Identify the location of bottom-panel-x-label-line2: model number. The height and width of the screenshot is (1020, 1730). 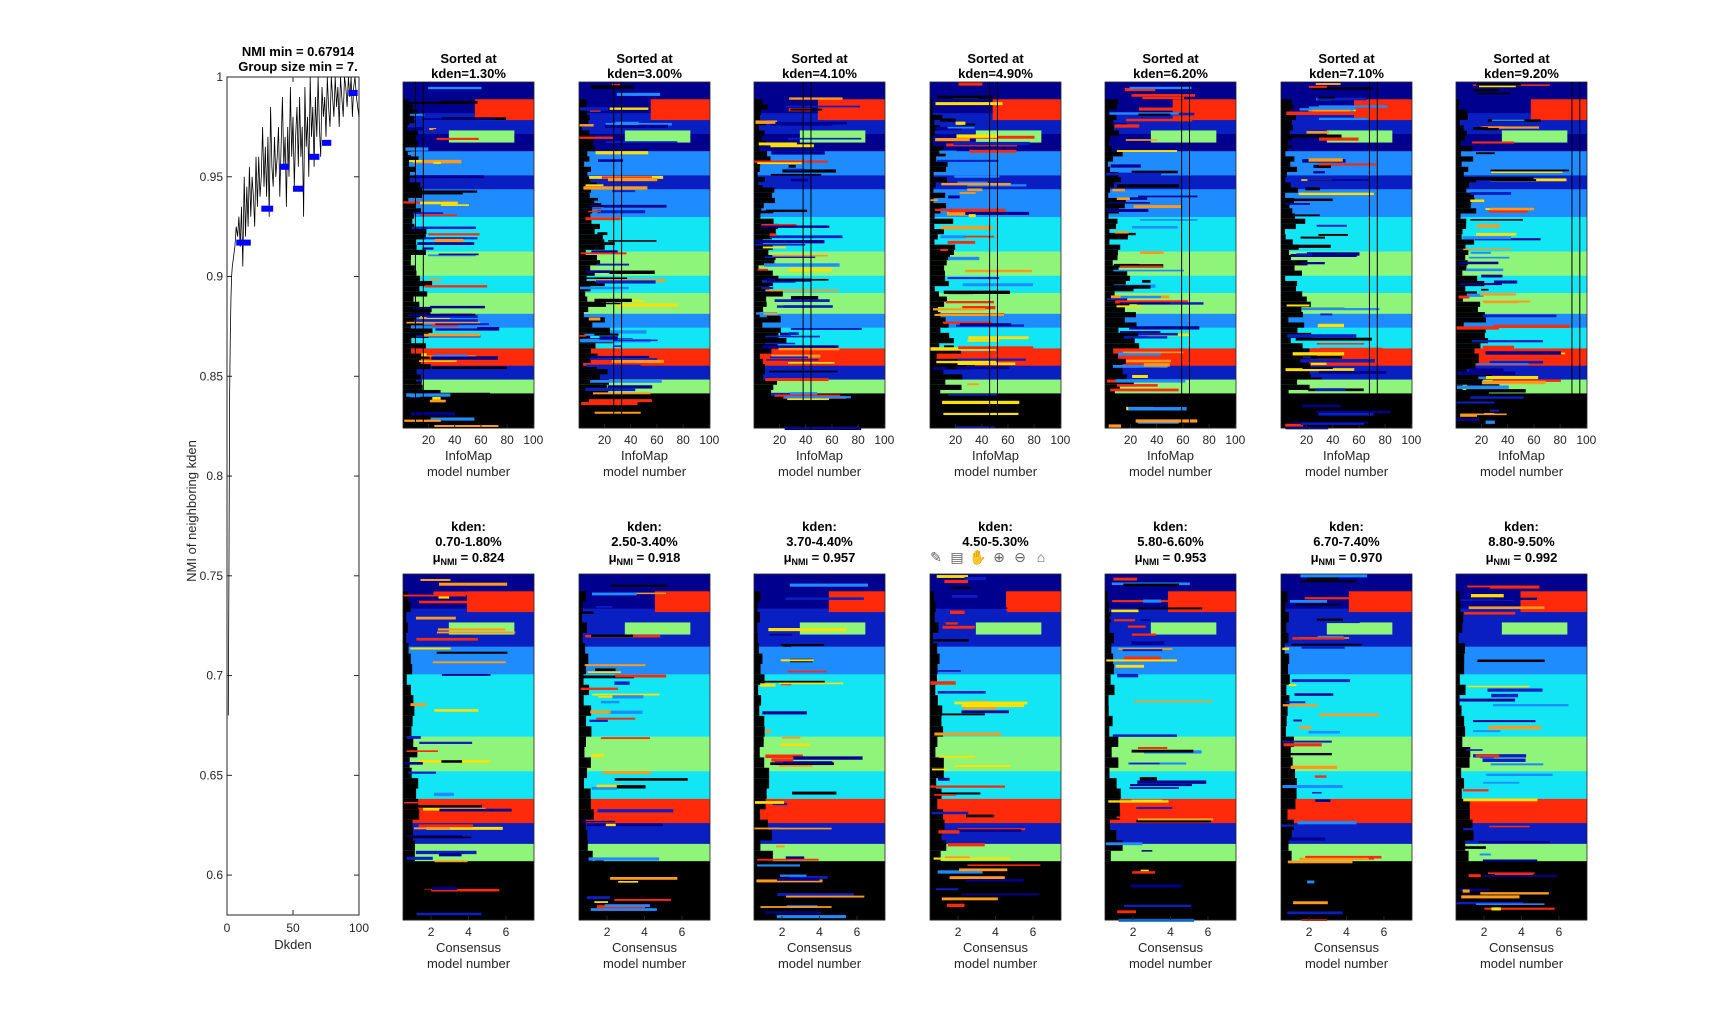
(469, 963).